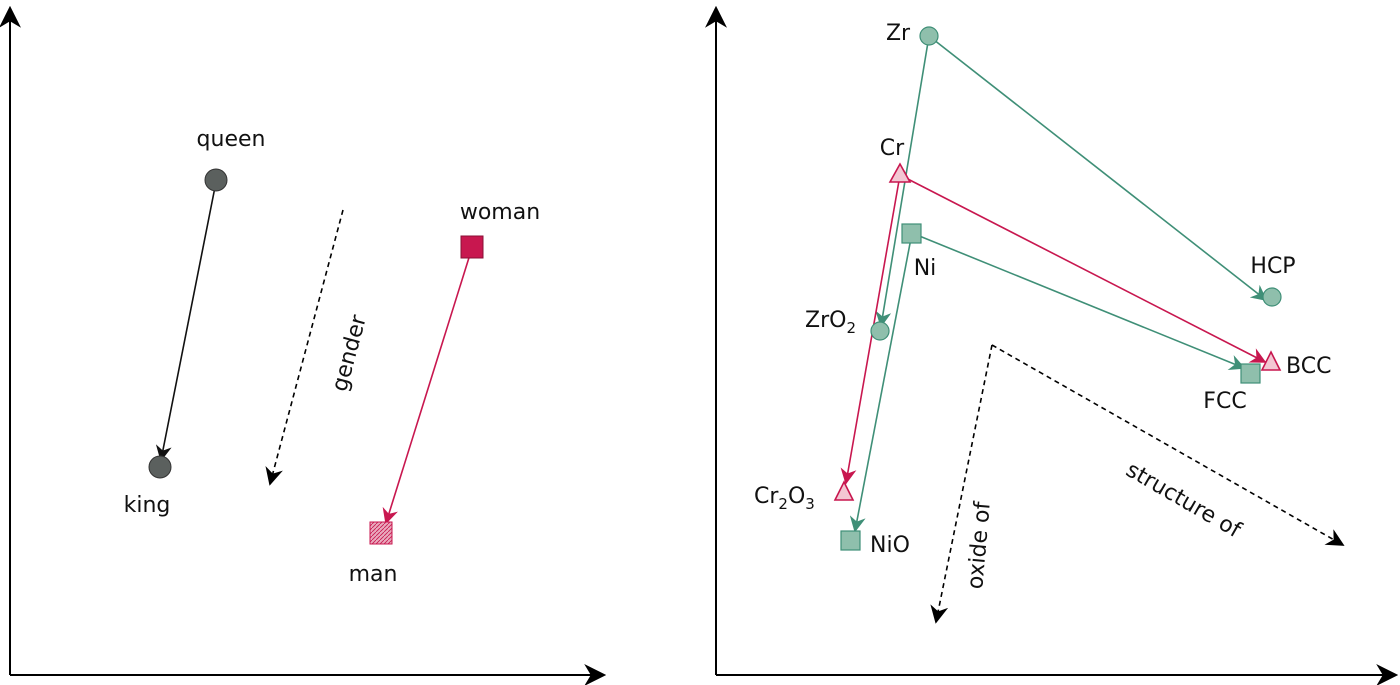 This screenshot has height=685, width=1400. I want to click on cr-to-bcc-arrow, so click(1082, 268).